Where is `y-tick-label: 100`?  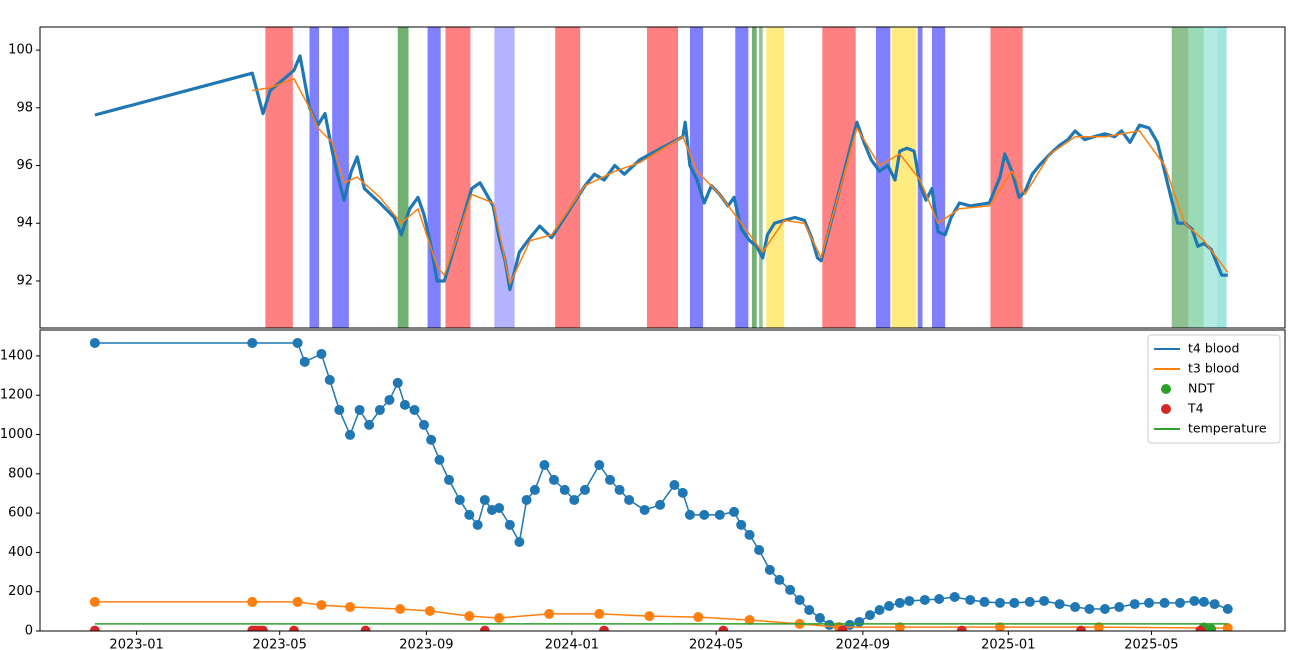
y-tick-label: 100 is located at coordinates (20, 50).